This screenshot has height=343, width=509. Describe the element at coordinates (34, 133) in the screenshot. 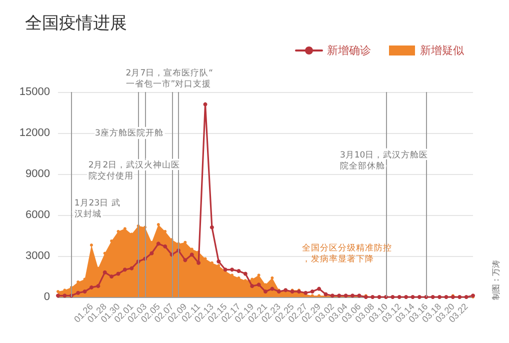

I see `y-tick-label: 12000` at that location.